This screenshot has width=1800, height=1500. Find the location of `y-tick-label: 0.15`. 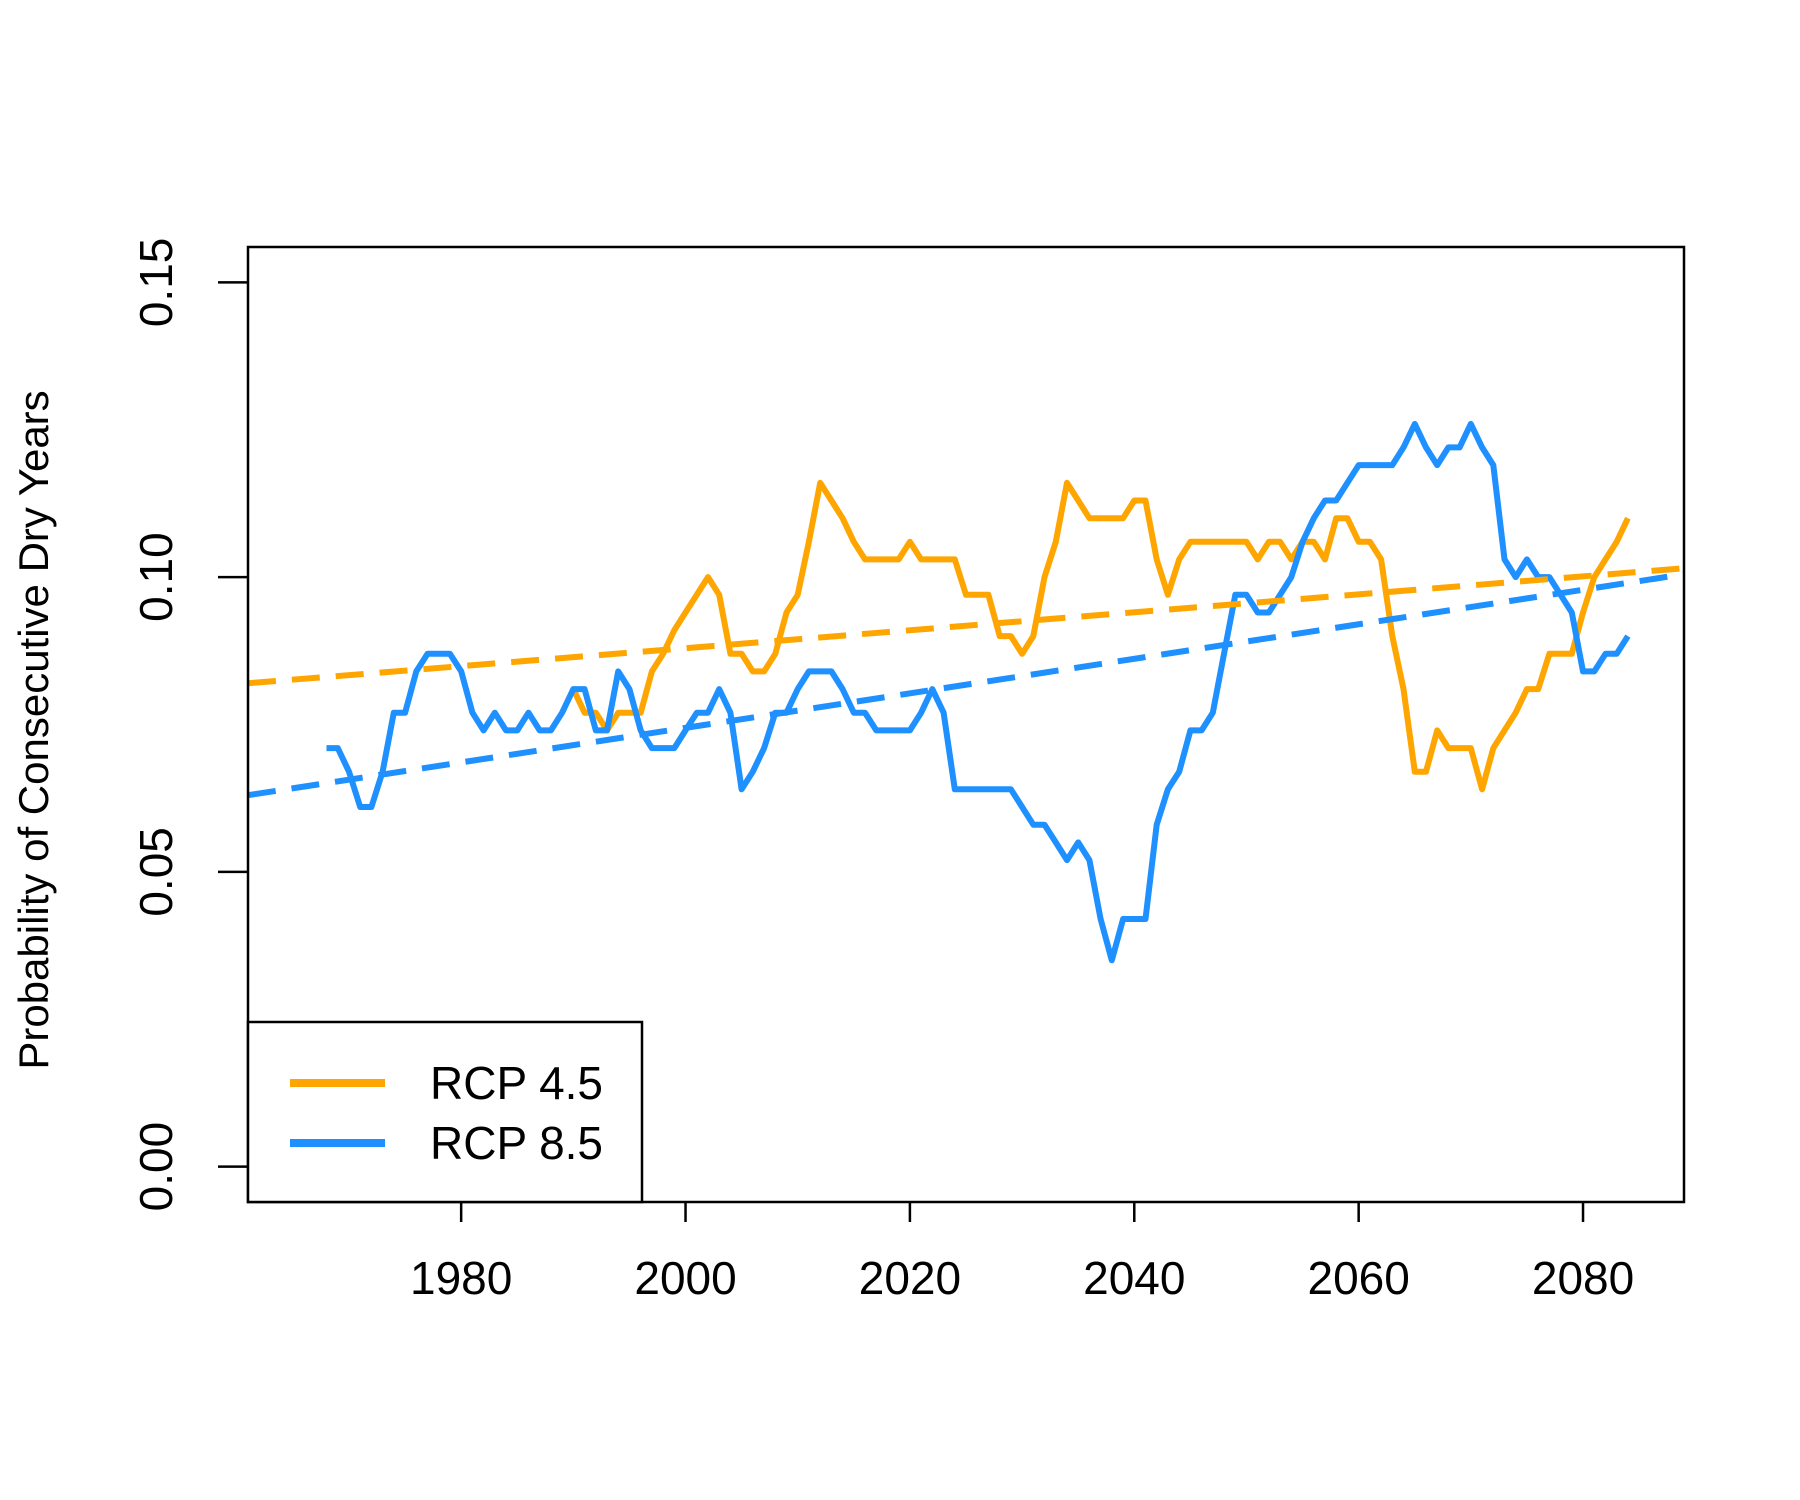

y-tick-label: 0.15 is located at coordinates (156, 283).